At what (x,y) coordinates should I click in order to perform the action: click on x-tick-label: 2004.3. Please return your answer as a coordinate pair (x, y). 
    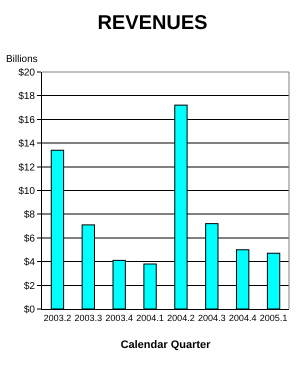
    Looking at the image, I should click on (212, 317).